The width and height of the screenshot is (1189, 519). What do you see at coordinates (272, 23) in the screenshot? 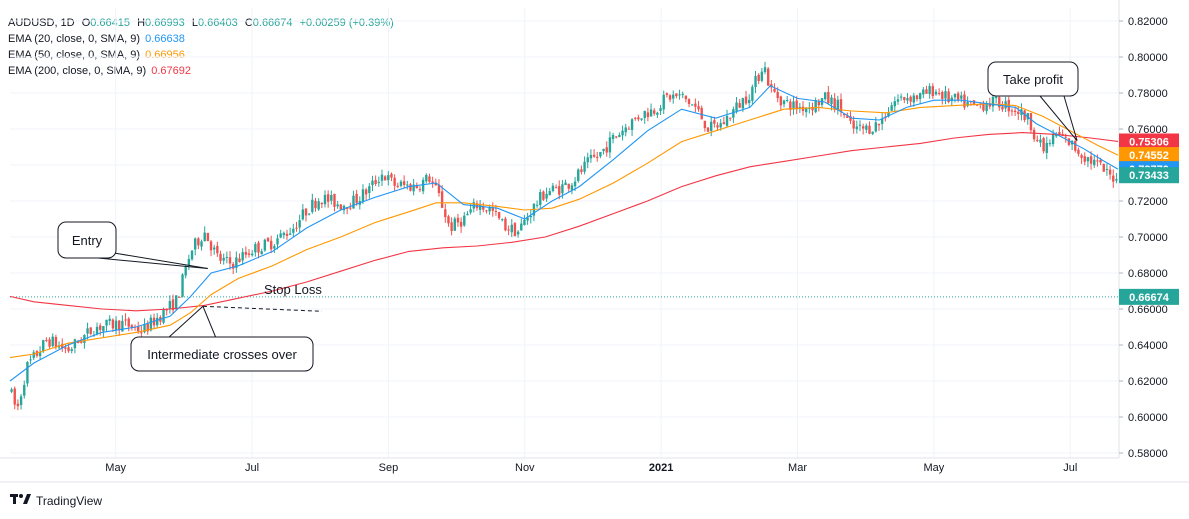
I see `close-value: 0.66674` at bounding box center [272, 23].